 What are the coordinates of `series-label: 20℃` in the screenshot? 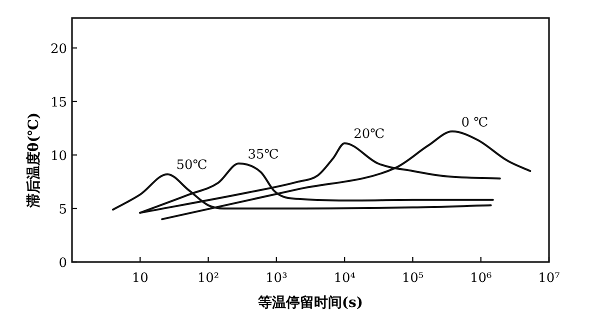 It's located at (369, 134).